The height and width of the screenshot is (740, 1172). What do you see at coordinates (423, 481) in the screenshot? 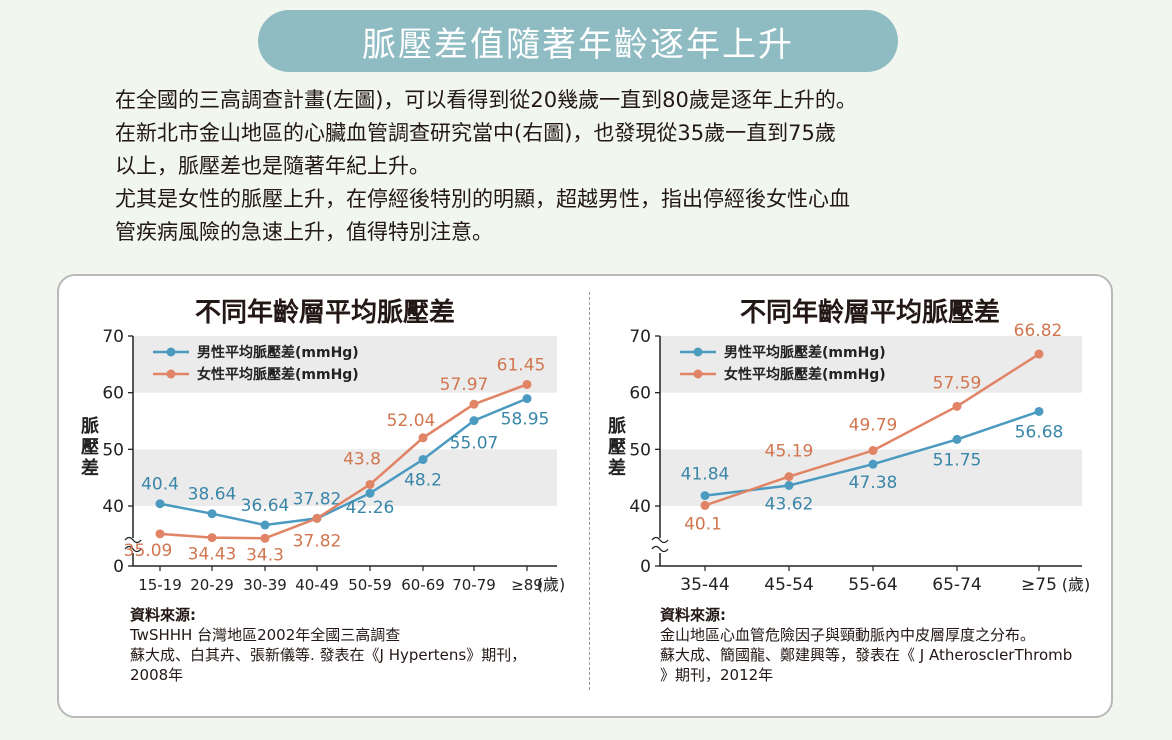
I see `male-data-label: 48.2` at bounding box center [423, 481].